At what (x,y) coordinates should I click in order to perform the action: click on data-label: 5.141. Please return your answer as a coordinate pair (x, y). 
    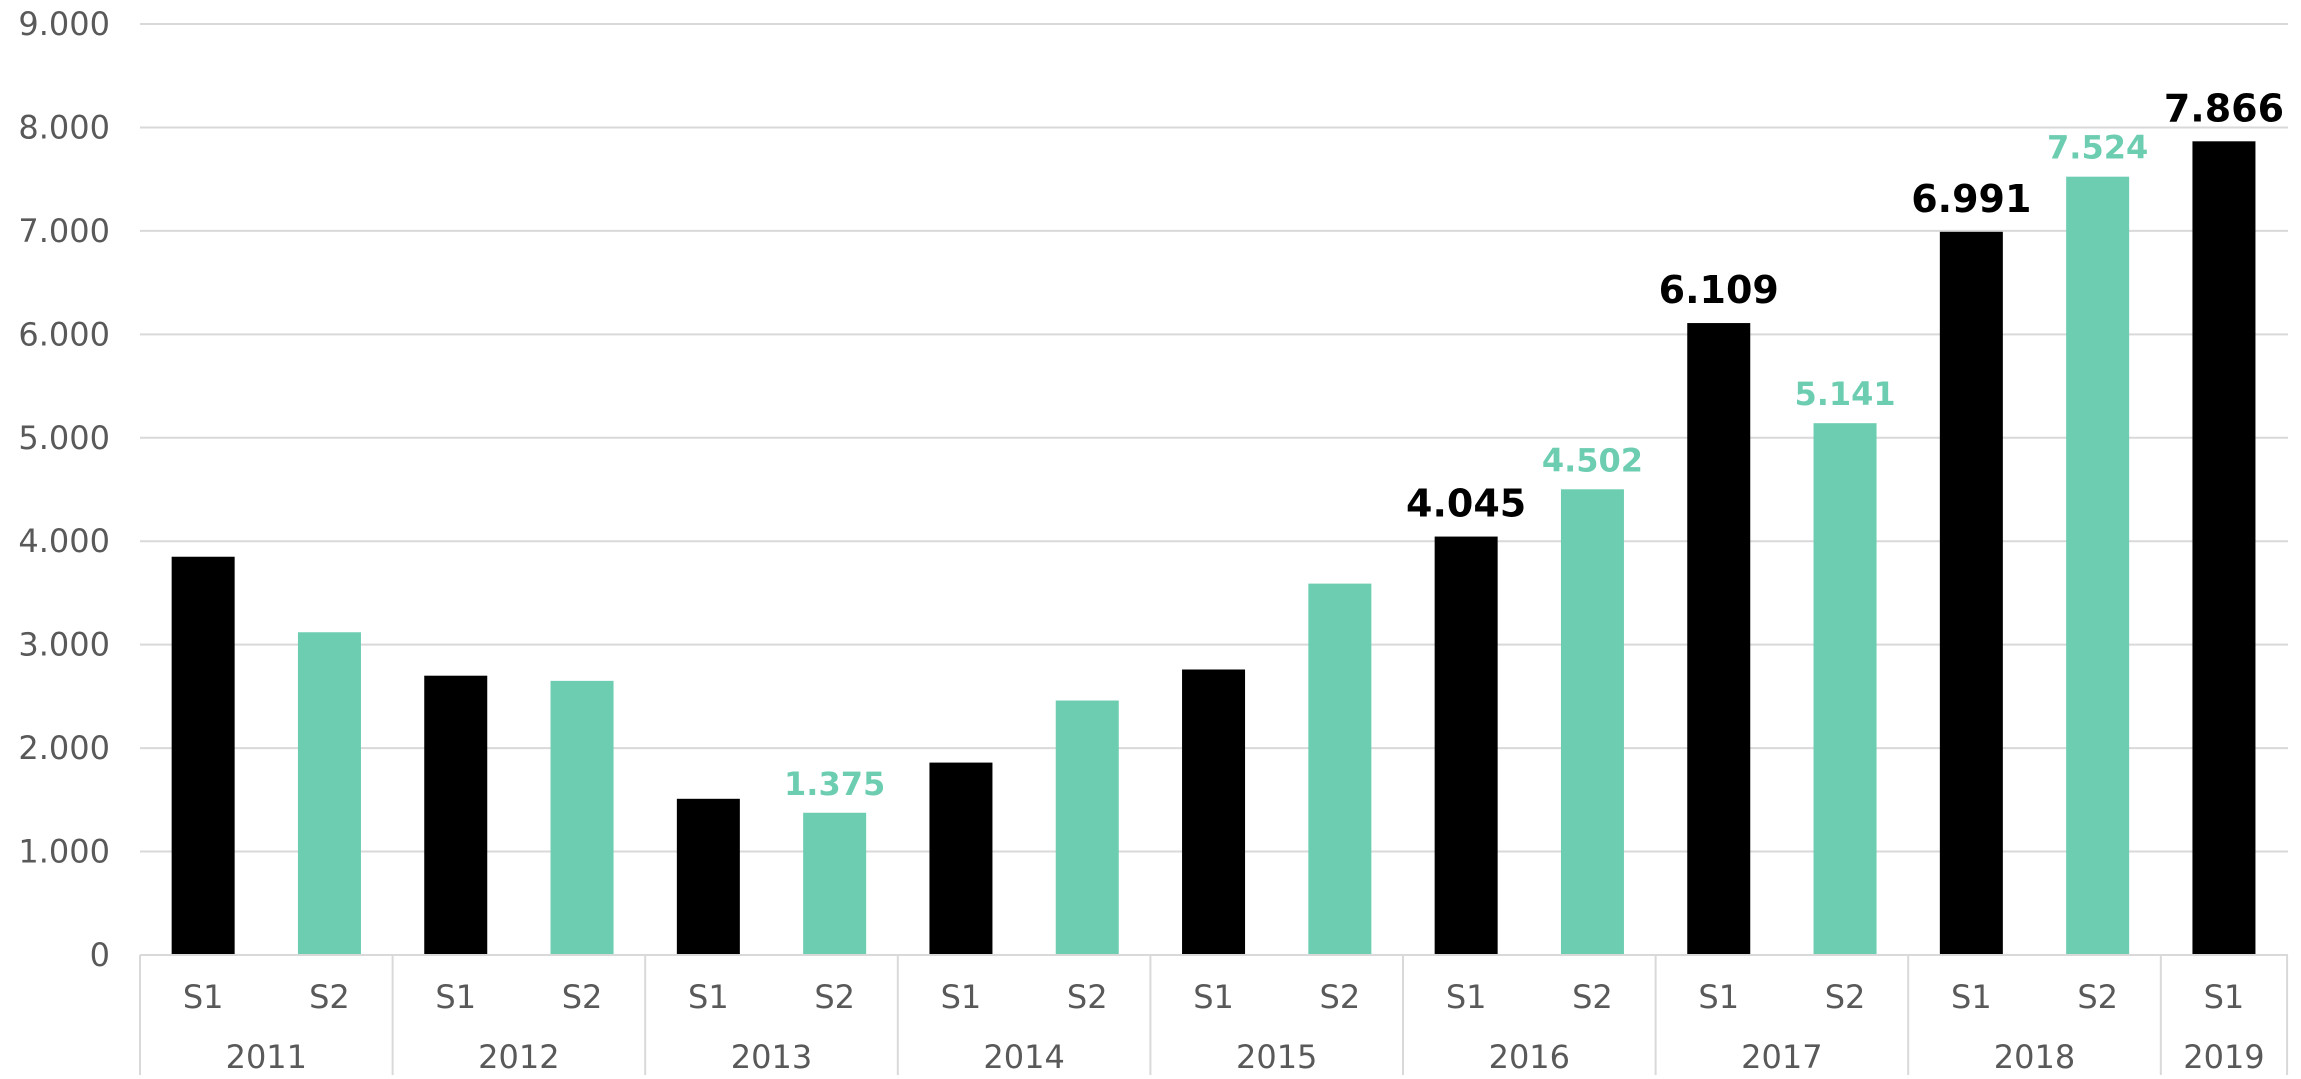
    Looking at the image, I should click on (1844, 394).